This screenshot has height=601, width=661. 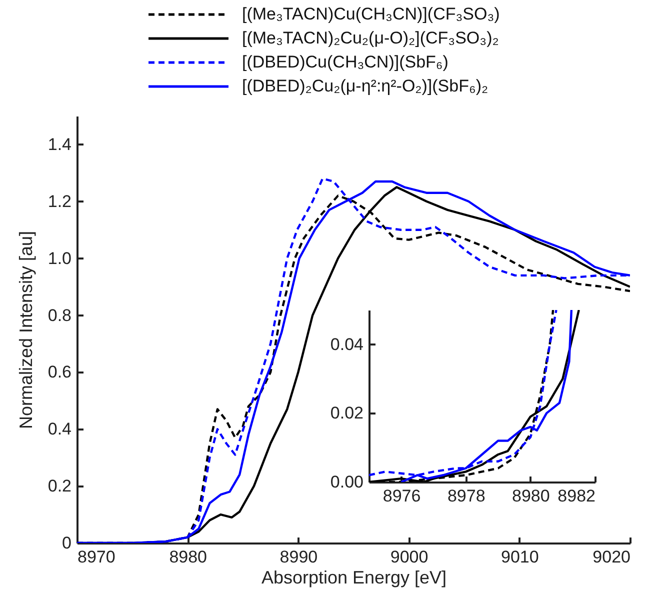 What do you see at coordinates (67, 543) in the screenshot?
I see `y-tick-label: 0` at bounding box center [67, 543].